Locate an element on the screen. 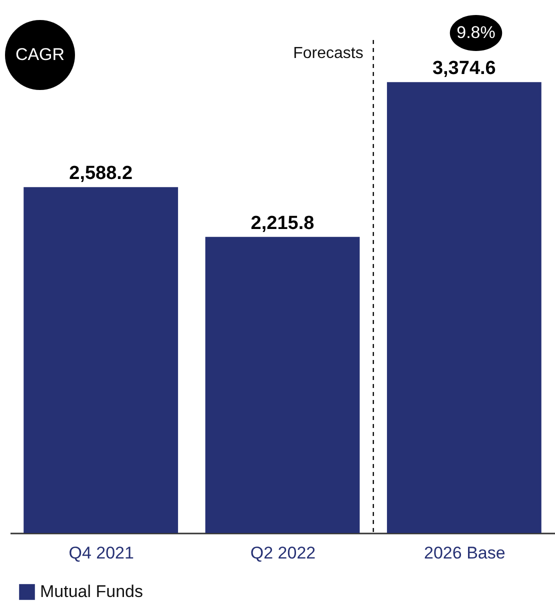 The image size is (555, 607). text: CAGR is located at coordinates (40, 54).